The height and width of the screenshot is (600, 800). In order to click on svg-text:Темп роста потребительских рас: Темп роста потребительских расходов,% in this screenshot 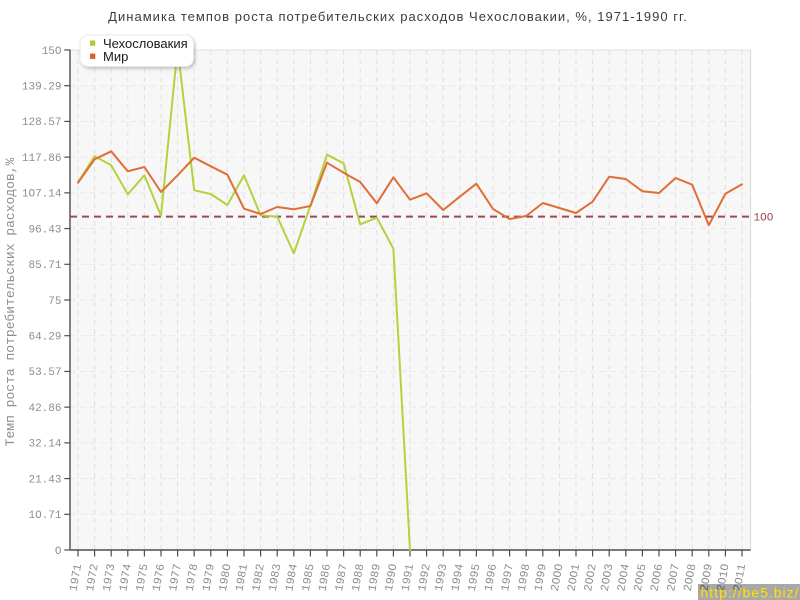, I will do `click(10, 301)`.